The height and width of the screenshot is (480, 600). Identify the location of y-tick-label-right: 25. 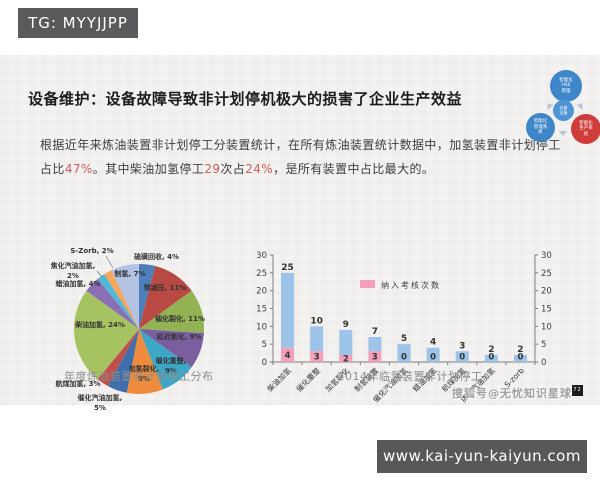
(546, 274).